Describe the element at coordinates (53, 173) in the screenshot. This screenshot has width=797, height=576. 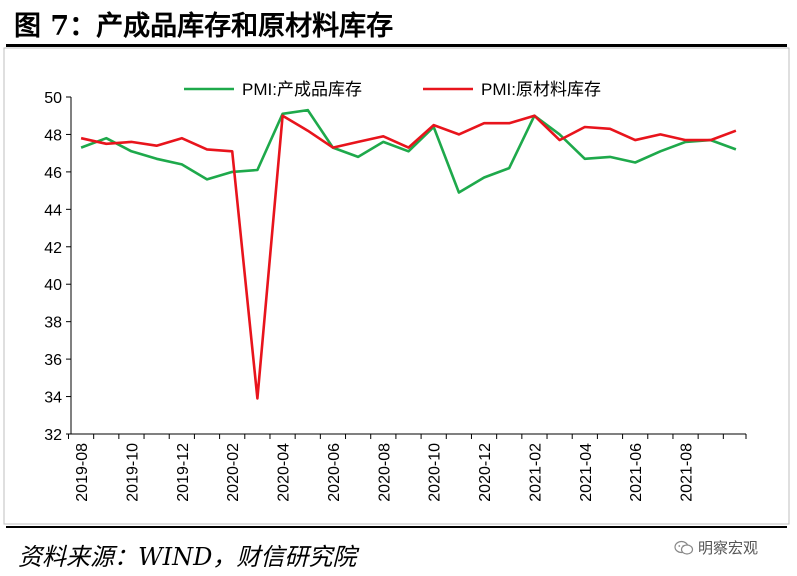
I see `y-tick-label: 46` at that location.